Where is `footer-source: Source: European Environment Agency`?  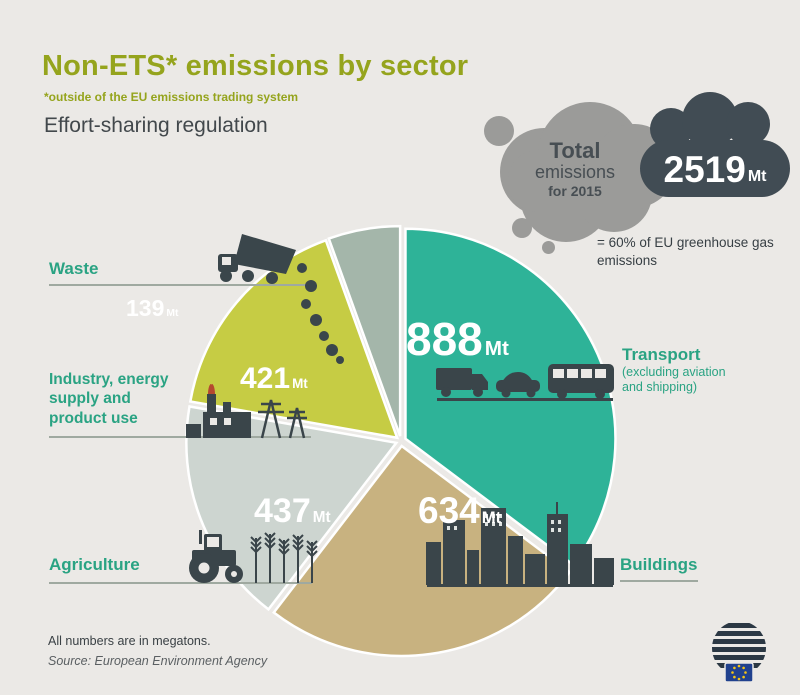
footer-source: Source: European Environment Agency is located at coordinates (158, 661).